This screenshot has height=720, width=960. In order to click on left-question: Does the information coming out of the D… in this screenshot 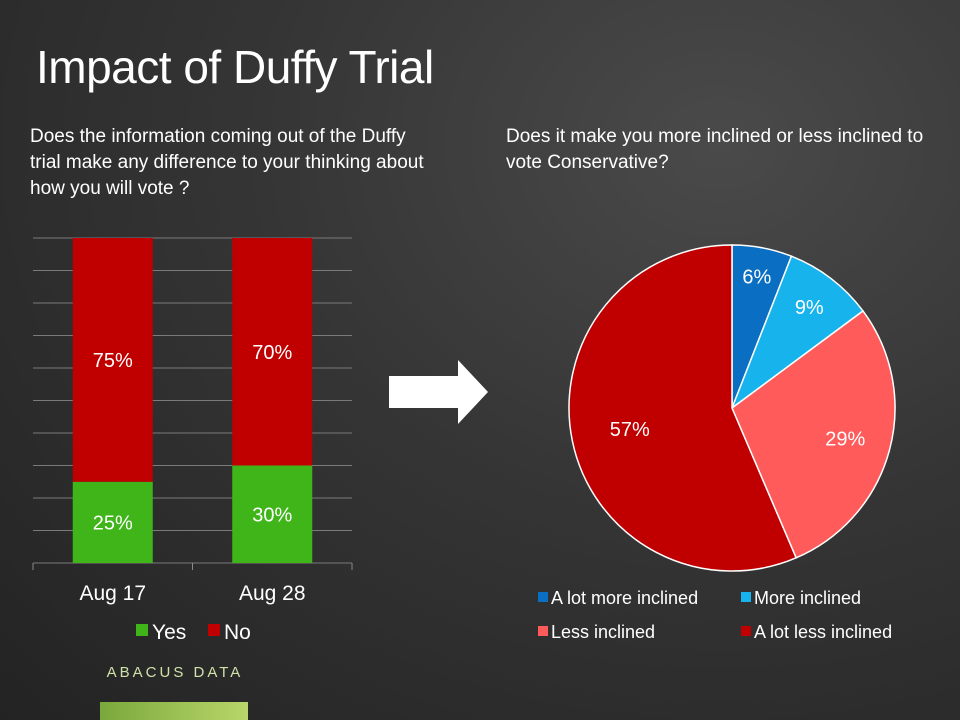, I will do `click(227, 162)`.